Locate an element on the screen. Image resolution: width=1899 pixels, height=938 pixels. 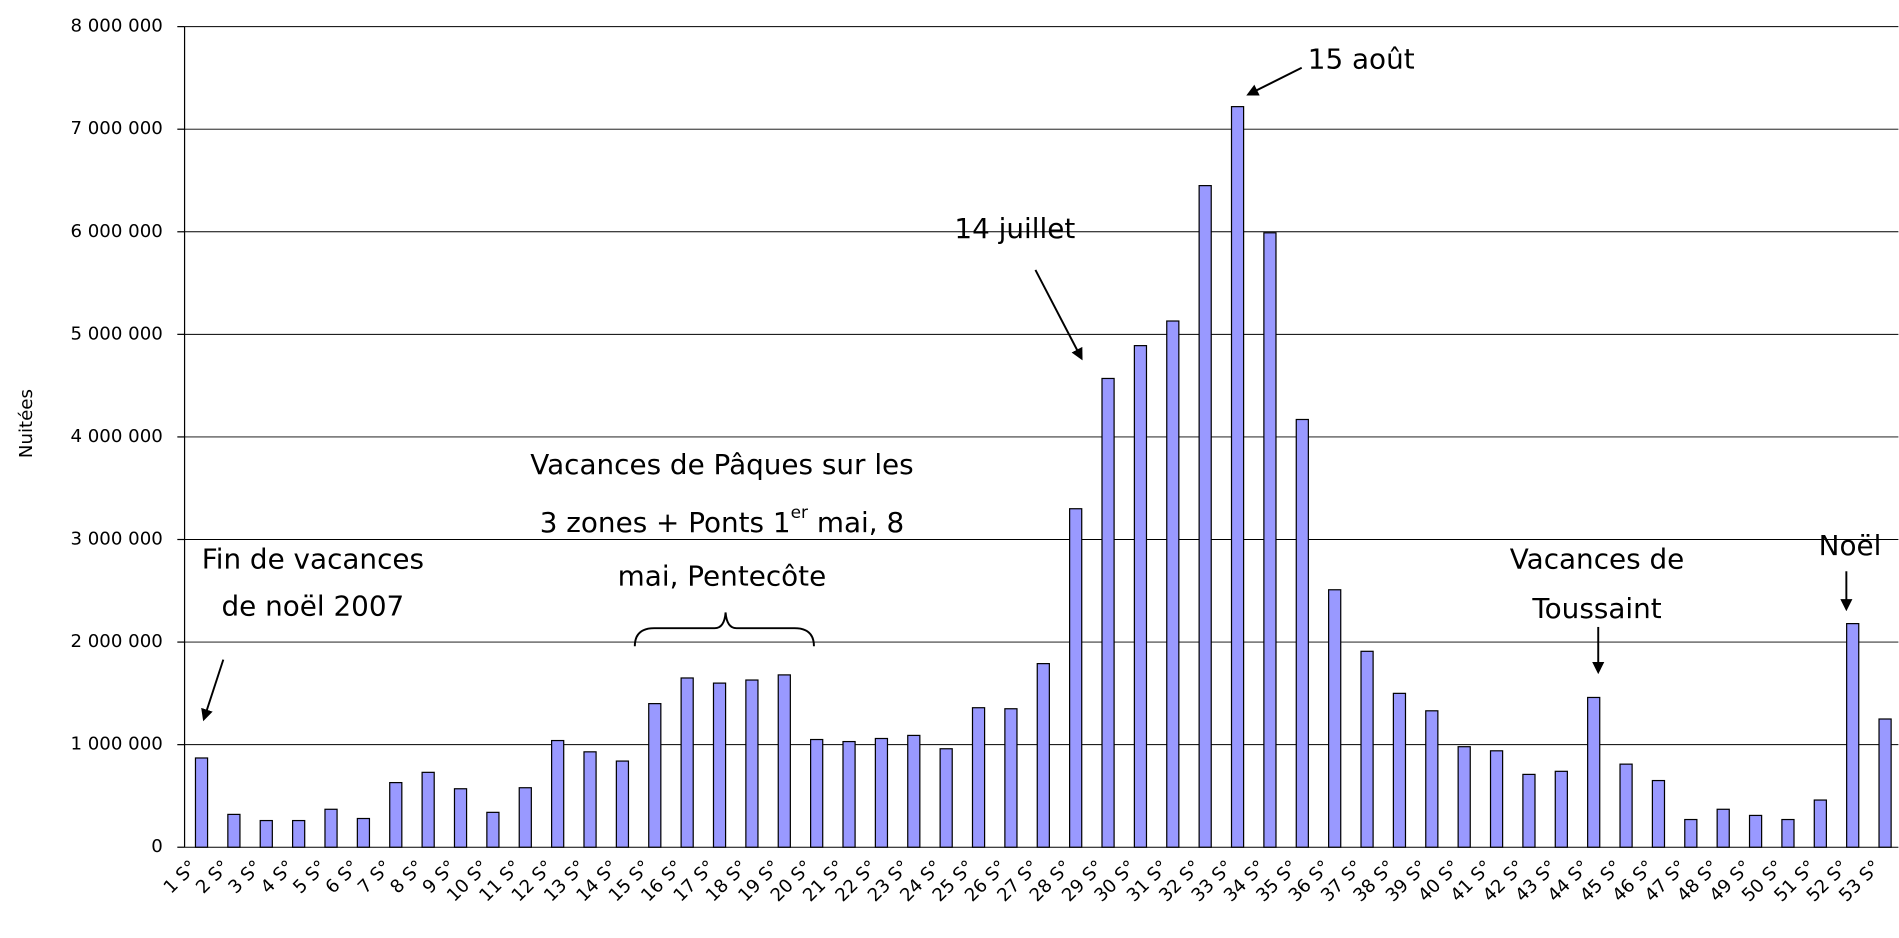
y-tick-label: 5 000 000 is located at coordinates (116, 333).